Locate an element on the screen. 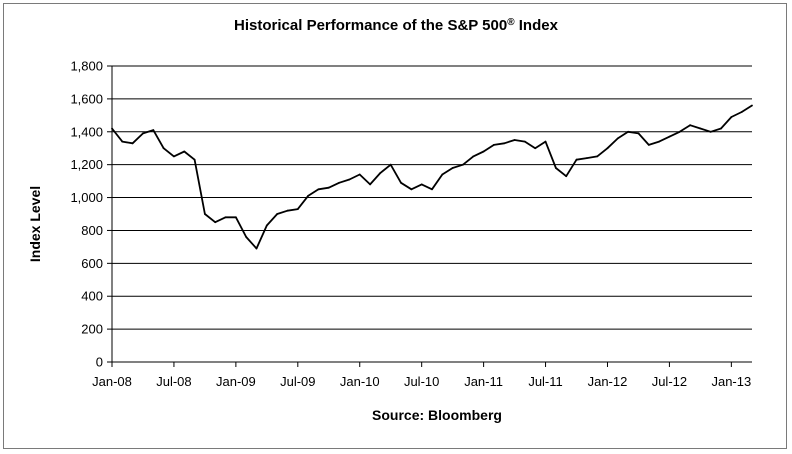  x-axis-label: Source: Bloomberg is located at coordinates (437, 415).